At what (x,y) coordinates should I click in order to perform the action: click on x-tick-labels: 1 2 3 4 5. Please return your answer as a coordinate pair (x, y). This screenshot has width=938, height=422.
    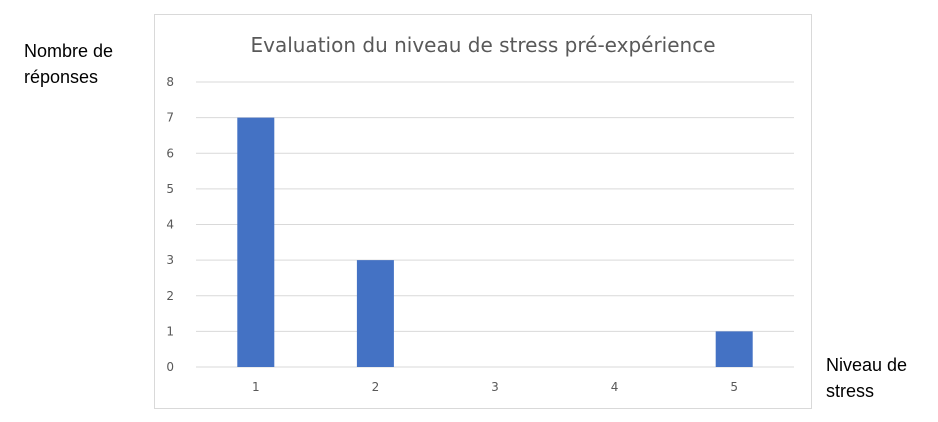
    Looking at the image, I should click on (495, 387).